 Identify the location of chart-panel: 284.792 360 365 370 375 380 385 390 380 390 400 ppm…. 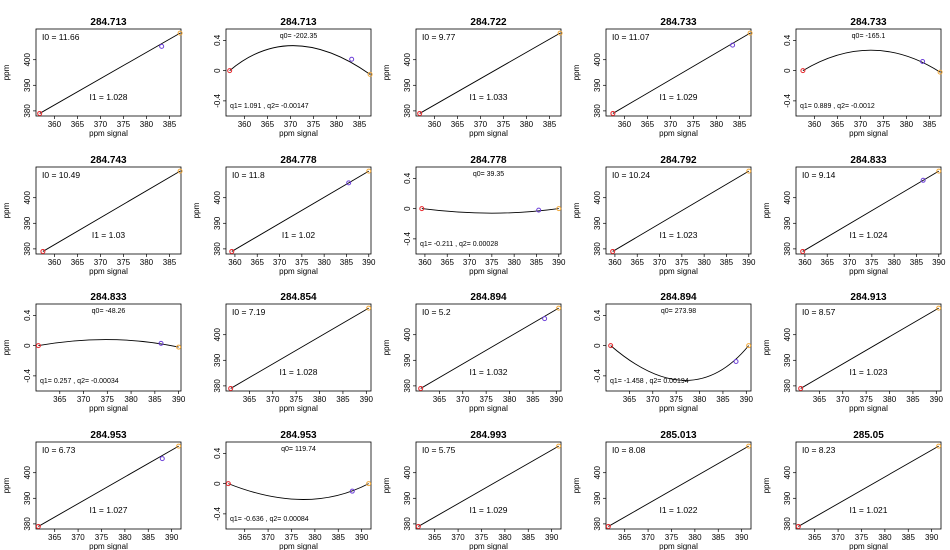
(665, 207).